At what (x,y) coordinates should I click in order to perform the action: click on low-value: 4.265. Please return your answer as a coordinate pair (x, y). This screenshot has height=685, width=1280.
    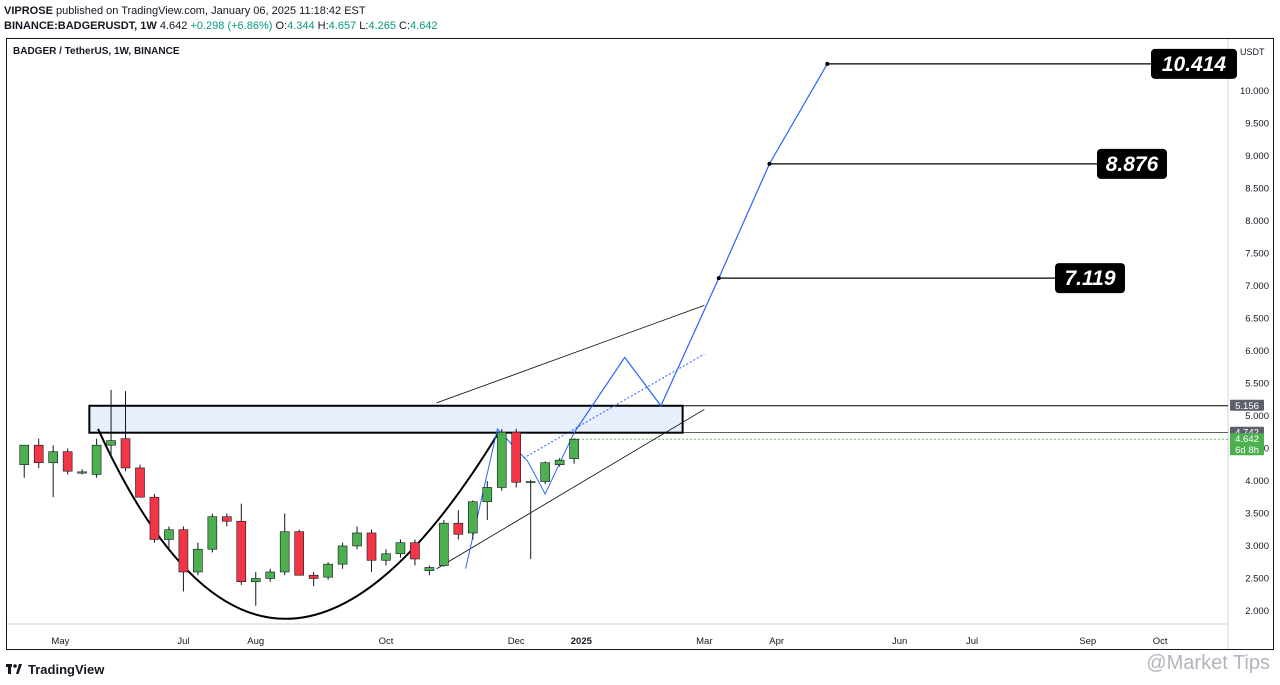
    Looking at the image, I should click on (382, 26).